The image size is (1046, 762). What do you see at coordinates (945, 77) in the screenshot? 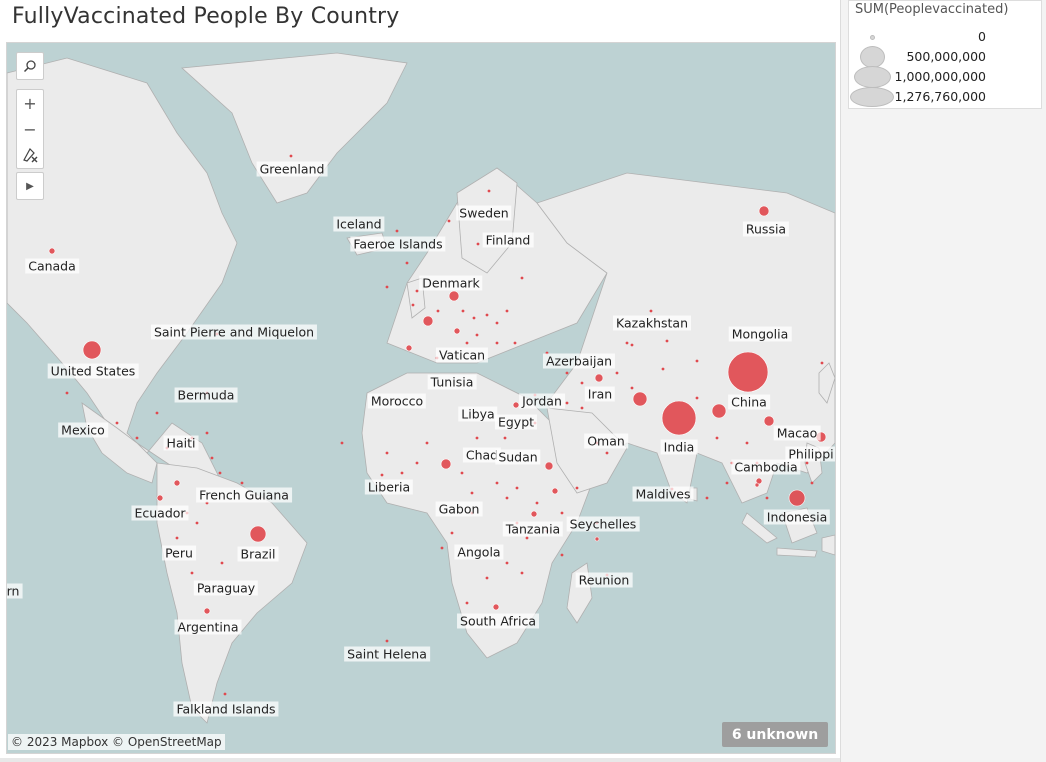
I see `legend-item: 1,000,000,000` at bounding box center [945, 77].